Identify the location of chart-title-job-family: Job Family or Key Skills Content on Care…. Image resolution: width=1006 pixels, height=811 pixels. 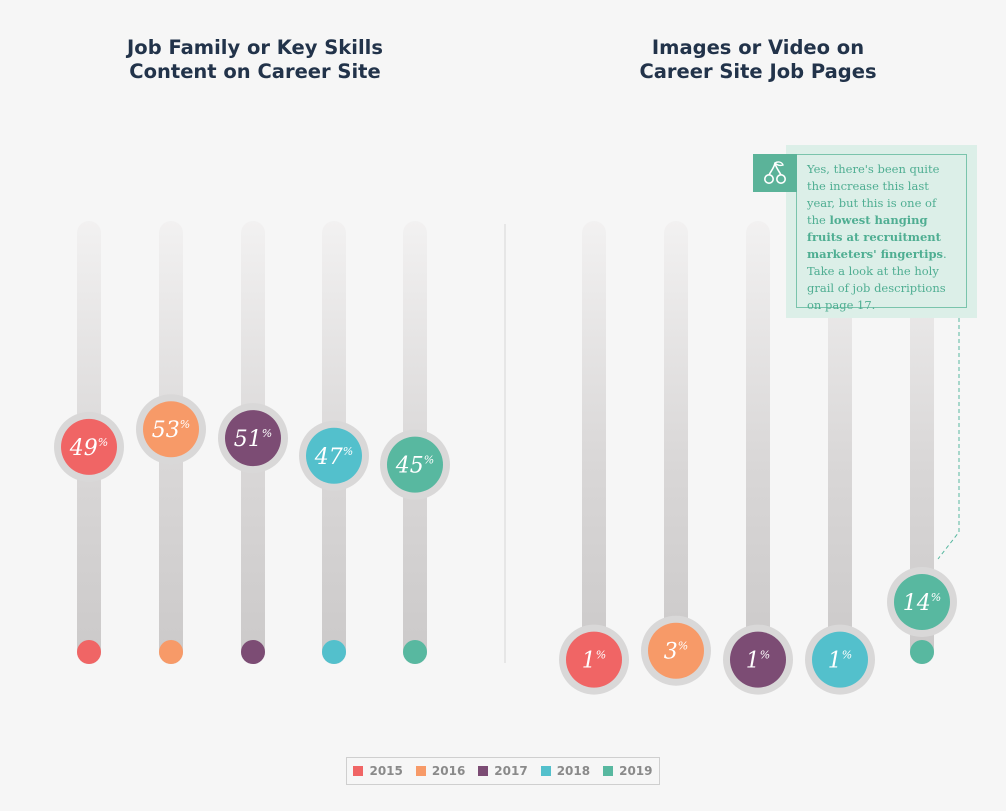
(255, 59).